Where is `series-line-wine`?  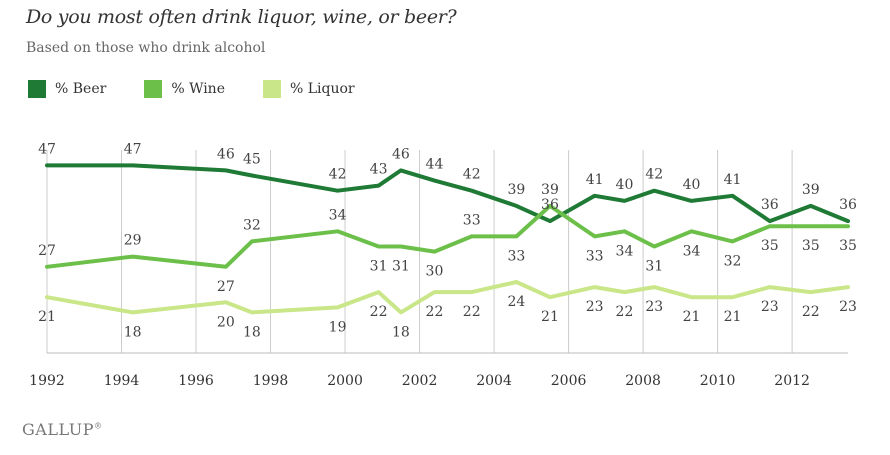 series-line-wine is located at coordinates (447, 236).